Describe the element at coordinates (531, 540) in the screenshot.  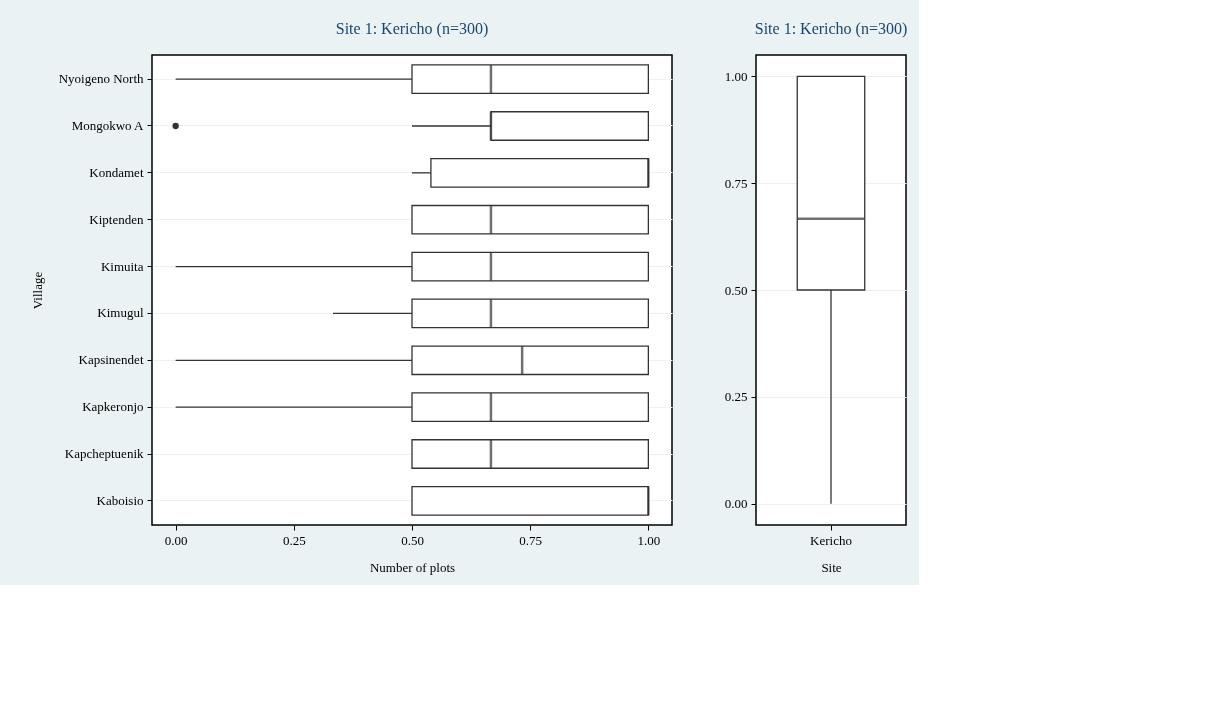
I see `x-tick-label: 0.75` at that location.